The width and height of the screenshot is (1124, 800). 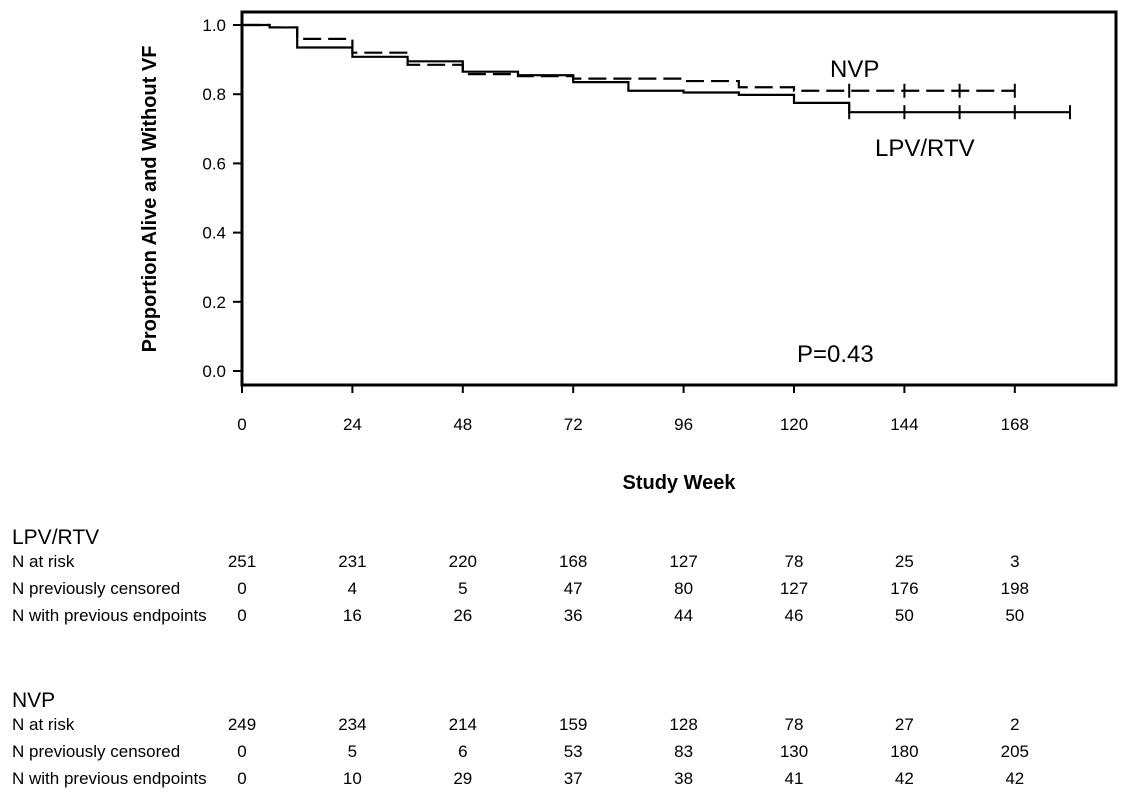 I want to click on series-layer, so click(x=656, y=71).